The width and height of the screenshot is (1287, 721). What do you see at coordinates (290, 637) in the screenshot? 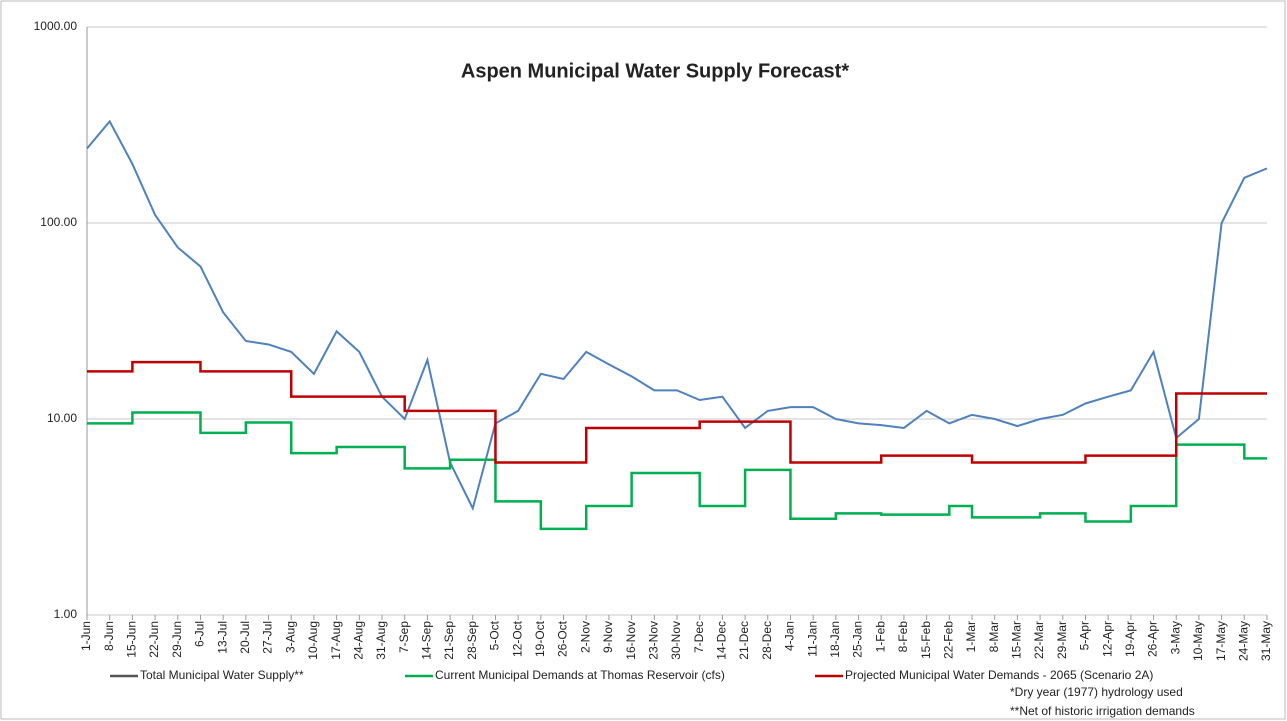
I see `x-tick-label: 3-Aug` at bounding box center [290, 637].